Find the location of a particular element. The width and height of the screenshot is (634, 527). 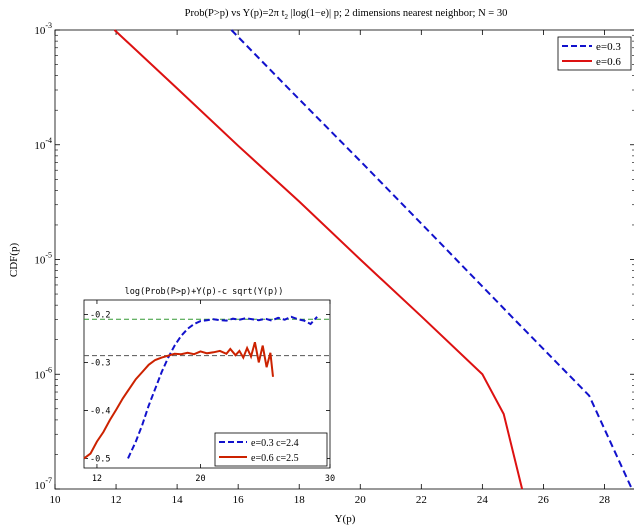

inset-legend-label-e06: e=0.6 c=2.5 is located at coordinates (275, 458).